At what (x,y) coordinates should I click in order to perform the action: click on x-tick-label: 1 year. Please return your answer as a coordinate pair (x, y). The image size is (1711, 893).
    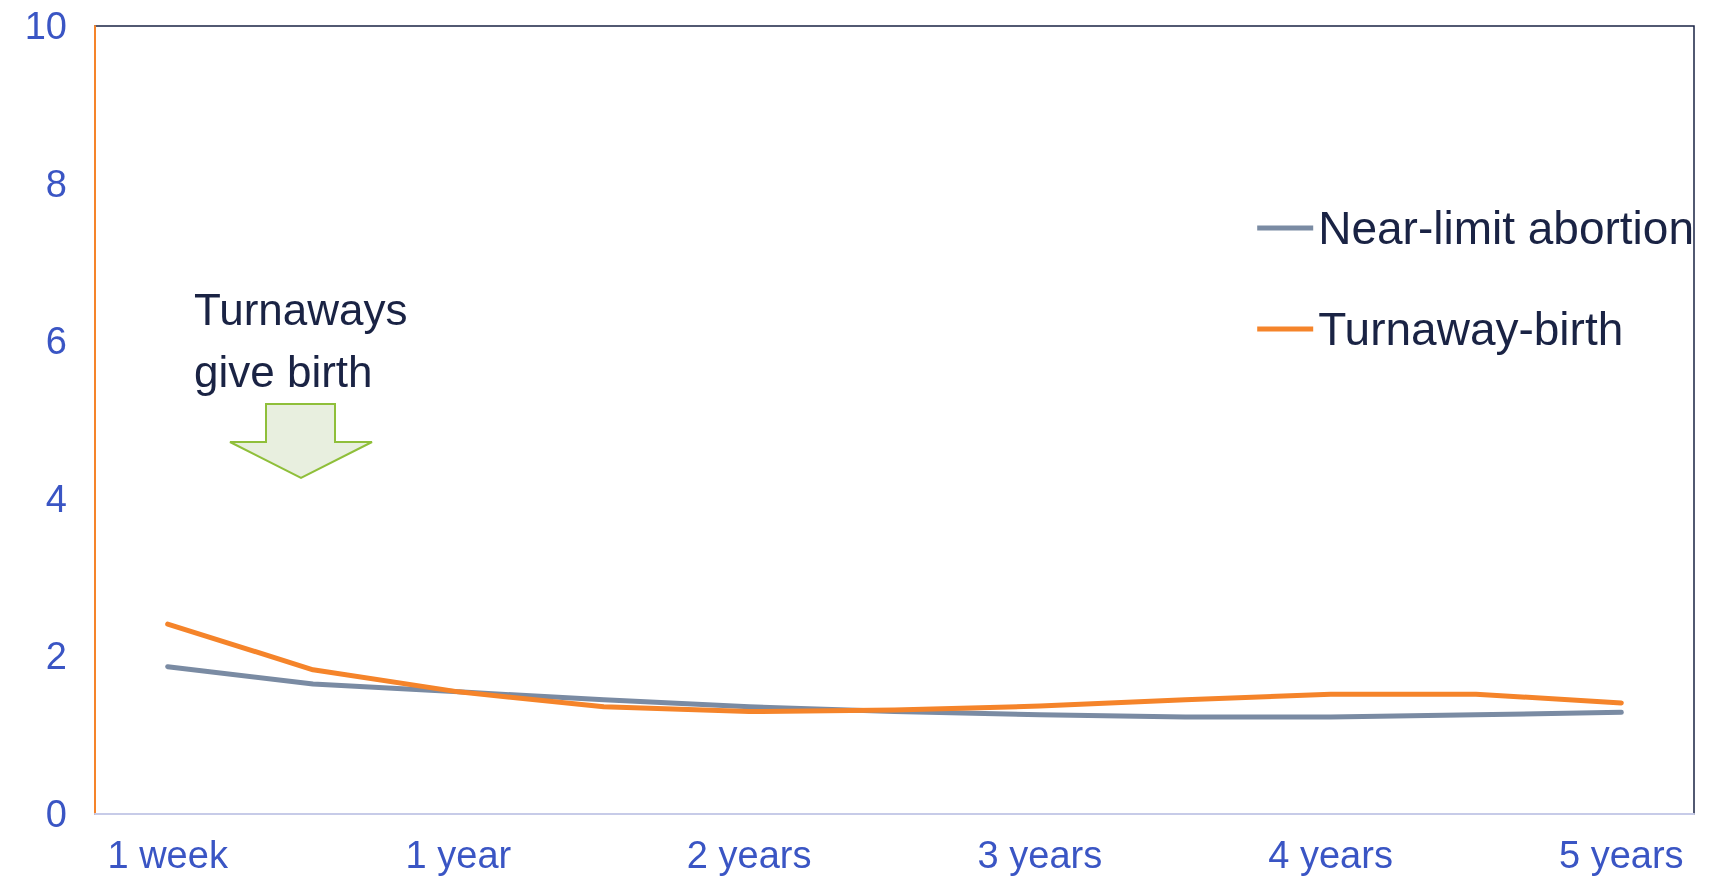
    Looking at the image, I should click on (458, 855).